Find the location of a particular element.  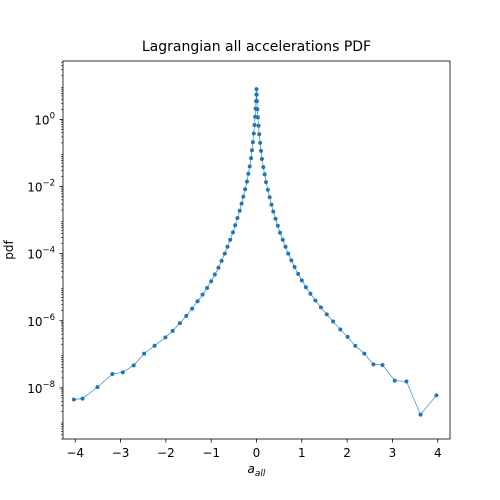

y-tick-label: 10⁻⁸ is located at coordinates (41, 388).